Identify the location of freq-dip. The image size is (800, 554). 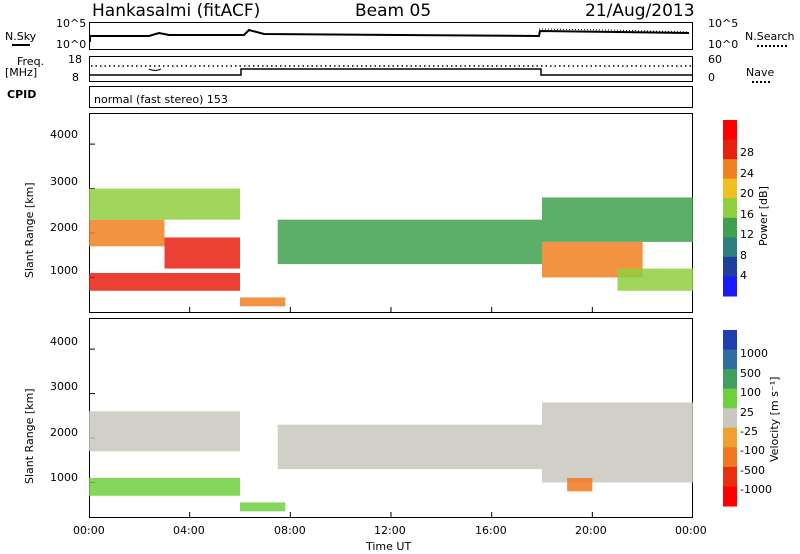
(155, 69).